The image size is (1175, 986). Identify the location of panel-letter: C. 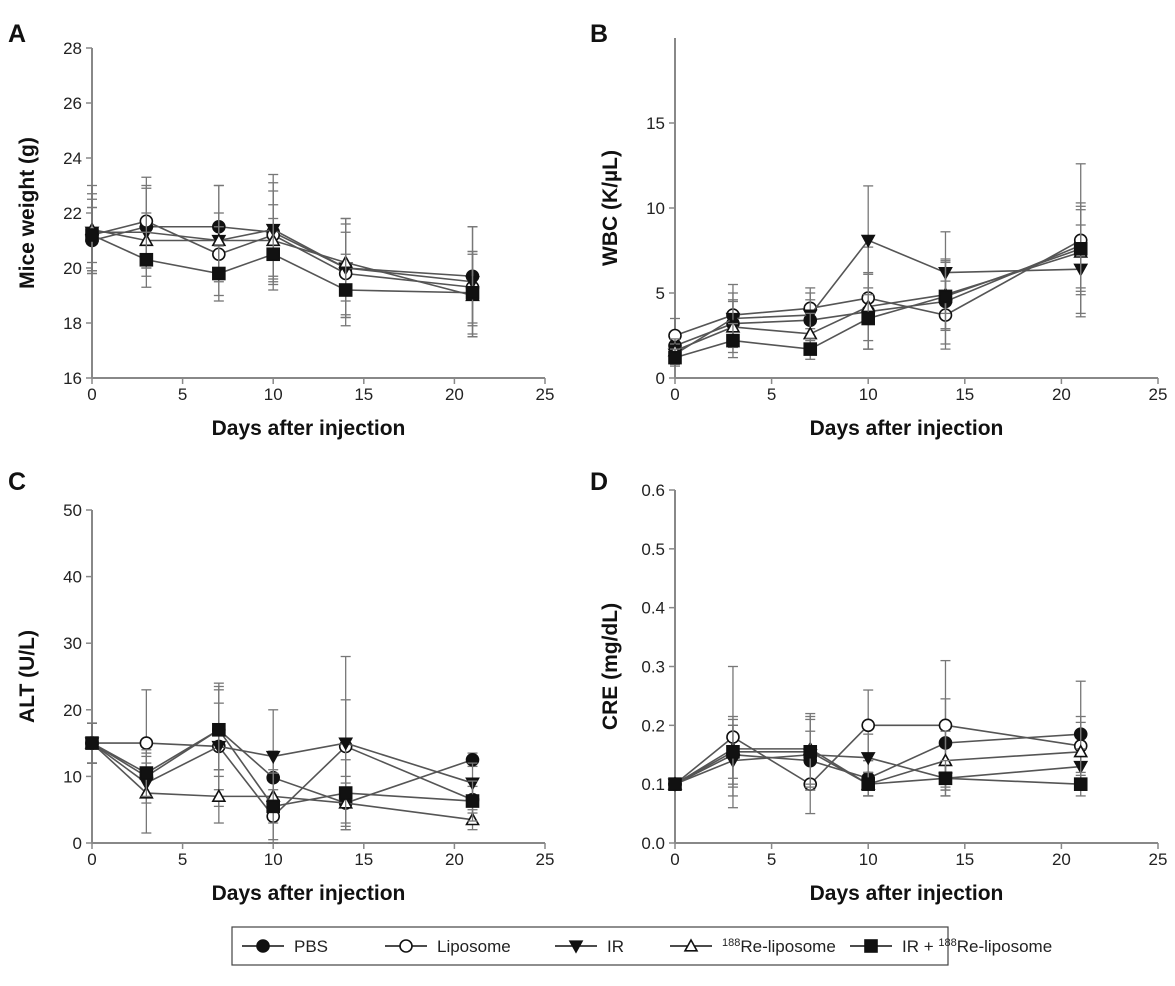
(17, 482).